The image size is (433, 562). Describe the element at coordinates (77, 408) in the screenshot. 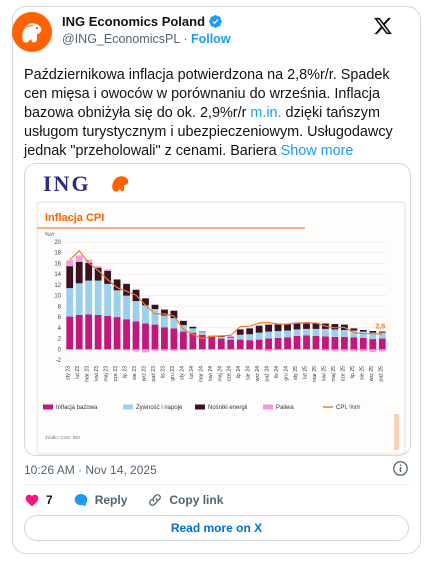

I see `legend-label: Inflacja bazowa` at that location.